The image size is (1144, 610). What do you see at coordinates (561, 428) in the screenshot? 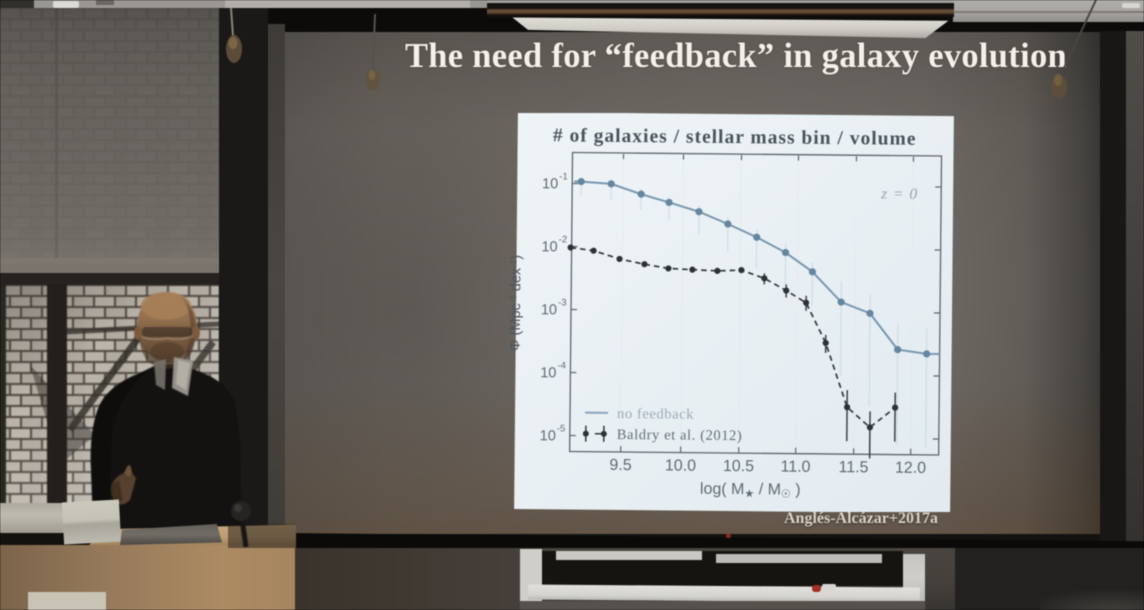
I see `svg-text: -5` at bounding box center [561, 428].